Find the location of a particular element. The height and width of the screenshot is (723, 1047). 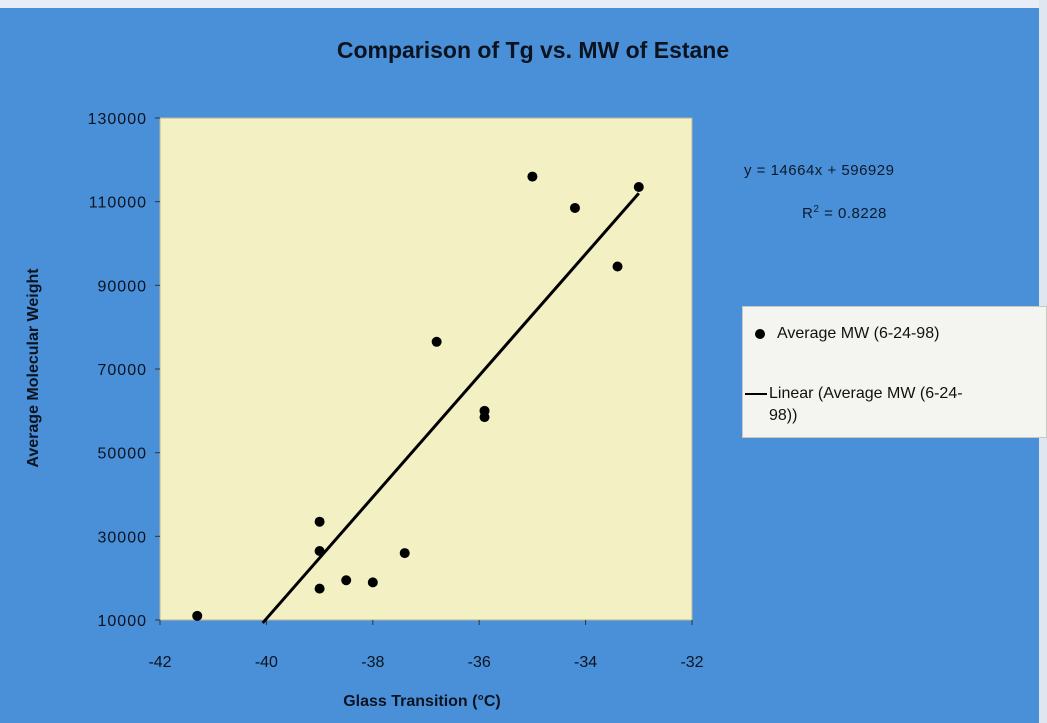

r-squared-text: R2 = 0.8228 is located at coordinates (844, 213).